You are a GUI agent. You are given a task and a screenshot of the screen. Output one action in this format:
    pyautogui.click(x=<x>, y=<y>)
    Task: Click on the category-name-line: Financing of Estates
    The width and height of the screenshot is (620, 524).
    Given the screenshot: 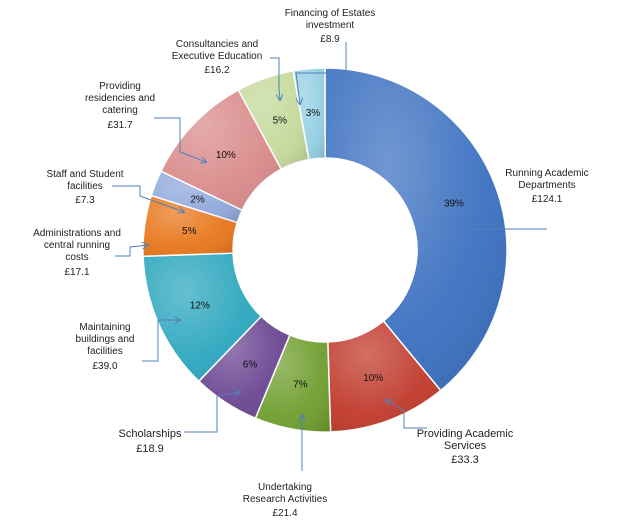 What is the action you would take?
    pyautogui.click(x=330, y=13)
    